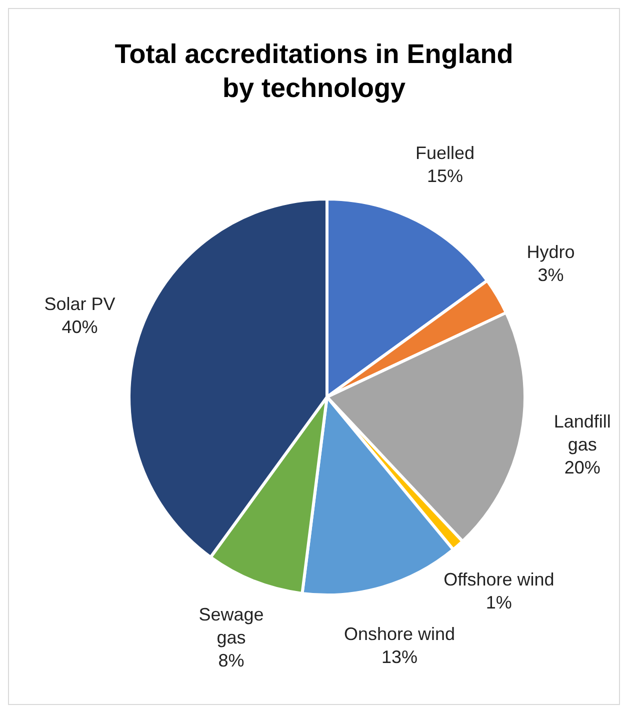 This screenshot has height=711, width=624. Describe the element at coordinates (582, 432) in the screenshot. I see `slice-label: Landfill gas` at that location.